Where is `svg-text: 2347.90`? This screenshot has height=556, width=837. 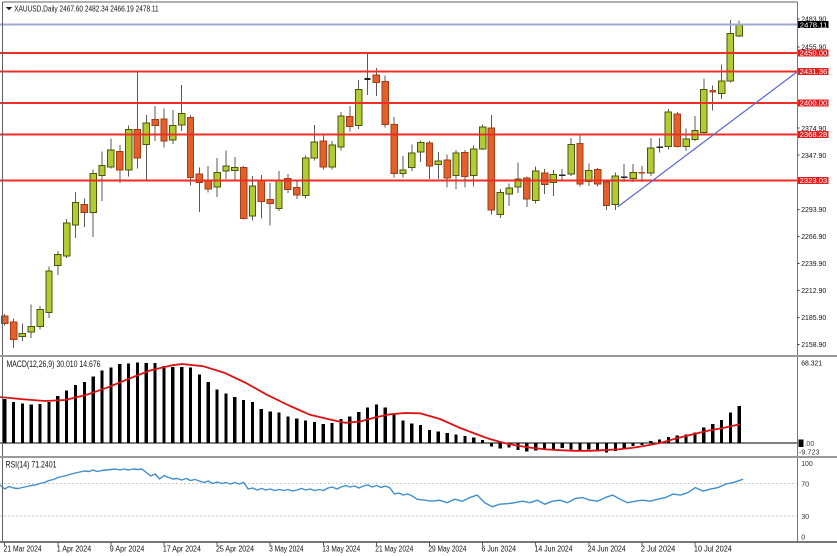
svg-text: 2347.90 is located at coordinates (813, 155).